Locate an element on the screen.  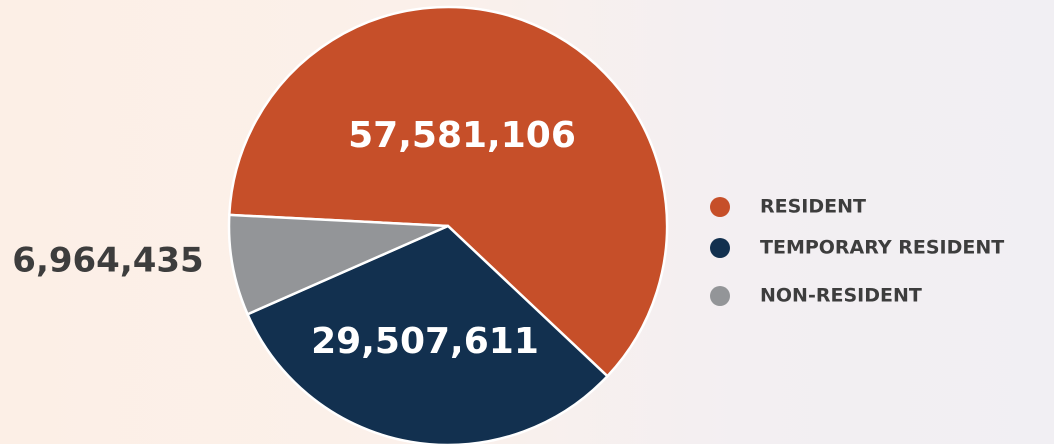
legend-label: NON-RESIDENT is located at coordinates (841, 296).